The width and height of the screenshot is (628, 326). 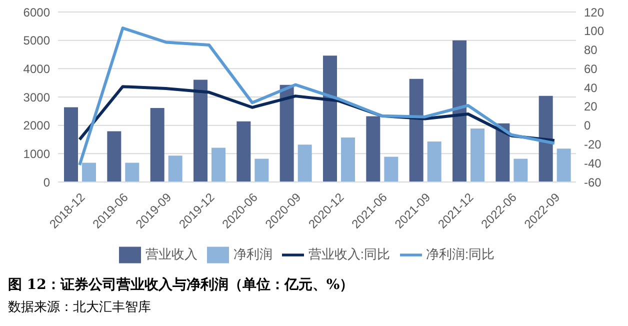 I want to click on y2-tick-label: 40, so click(x=591, y=87).